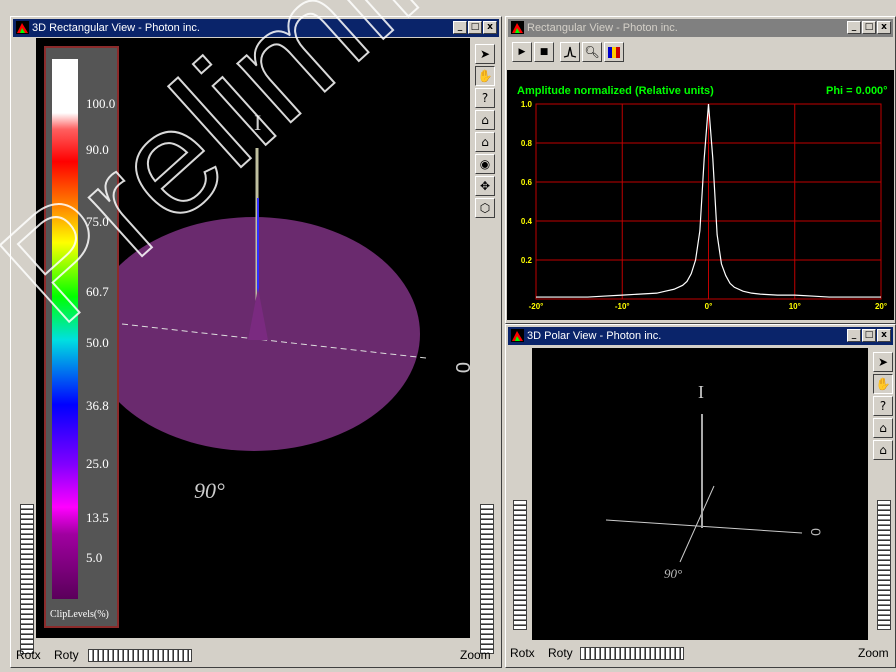  Describe the element at coordinates (94, 557) in the screenshot. I see `colorbar-level: 5.0` at that location.